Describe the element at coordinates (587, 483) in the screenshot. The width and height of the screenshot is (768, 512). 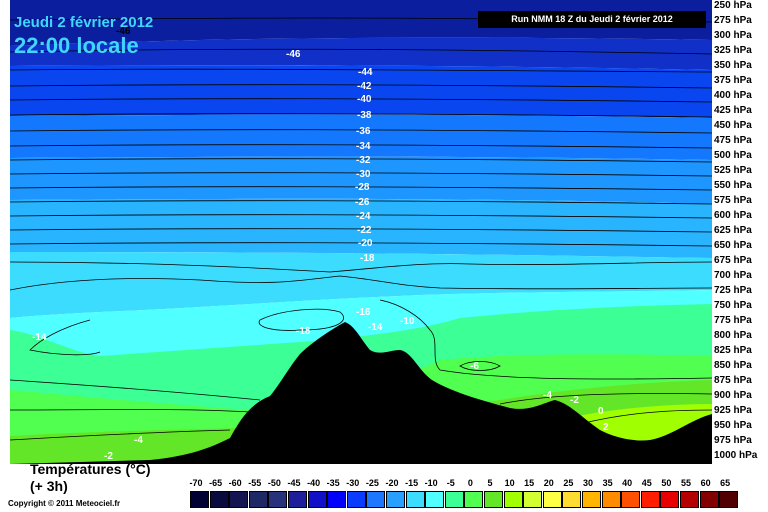
I see `legend-tick-label: 30` at that location.